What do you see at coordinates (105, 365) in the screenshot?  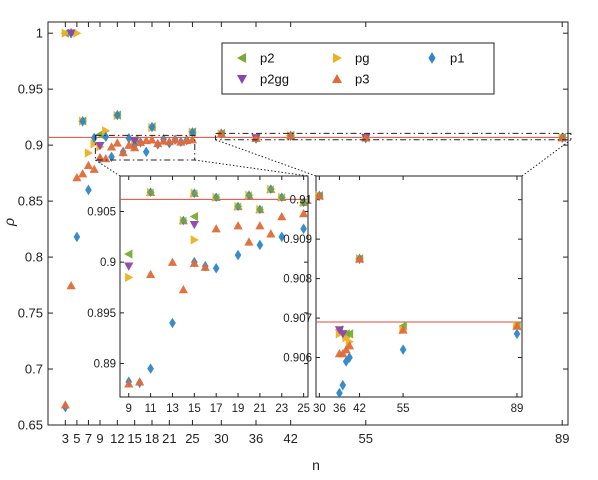 I see `inset-y-tick-label: 0.89` at bounding box center [105, 365].